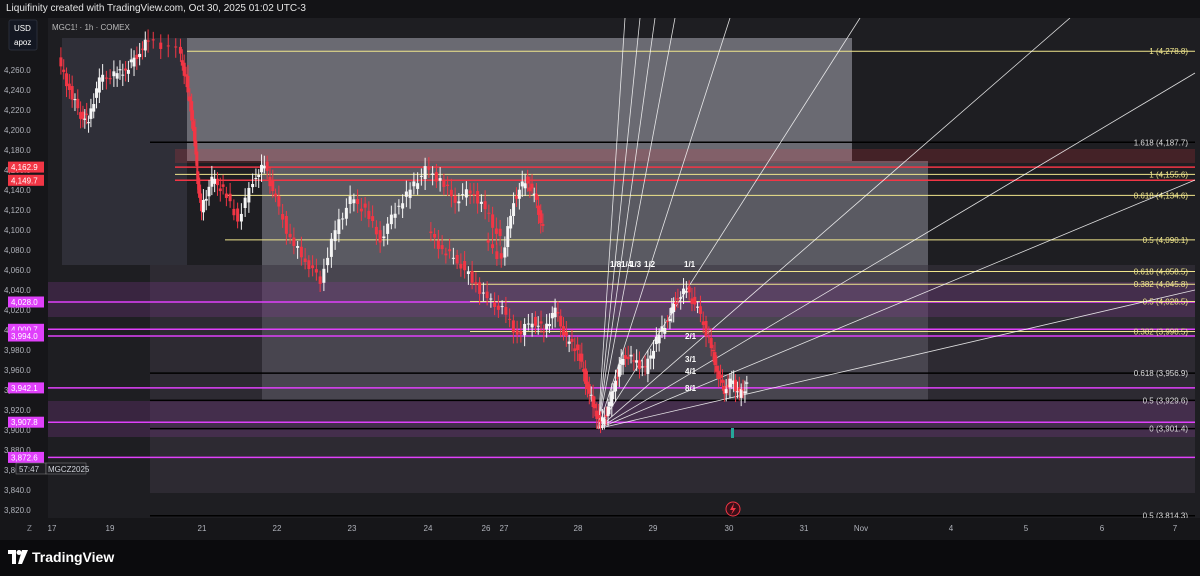  What do you see at coordinates (23, 35) in the screenshot?
I see `currency-box` at bounding box center [23, 35].